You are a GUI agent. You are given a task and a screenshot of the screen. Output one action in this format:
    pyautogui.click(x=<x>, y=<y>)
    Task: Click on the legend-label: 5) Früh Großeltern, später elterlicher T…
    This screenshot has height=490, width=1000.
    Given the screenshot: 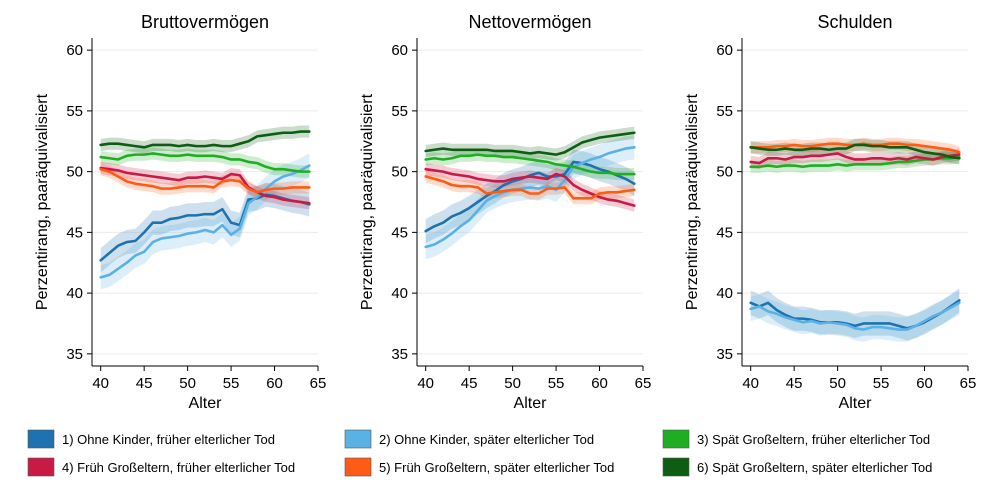 What is the action you would take?
    pyautogui.click(x=496, y=467)
    